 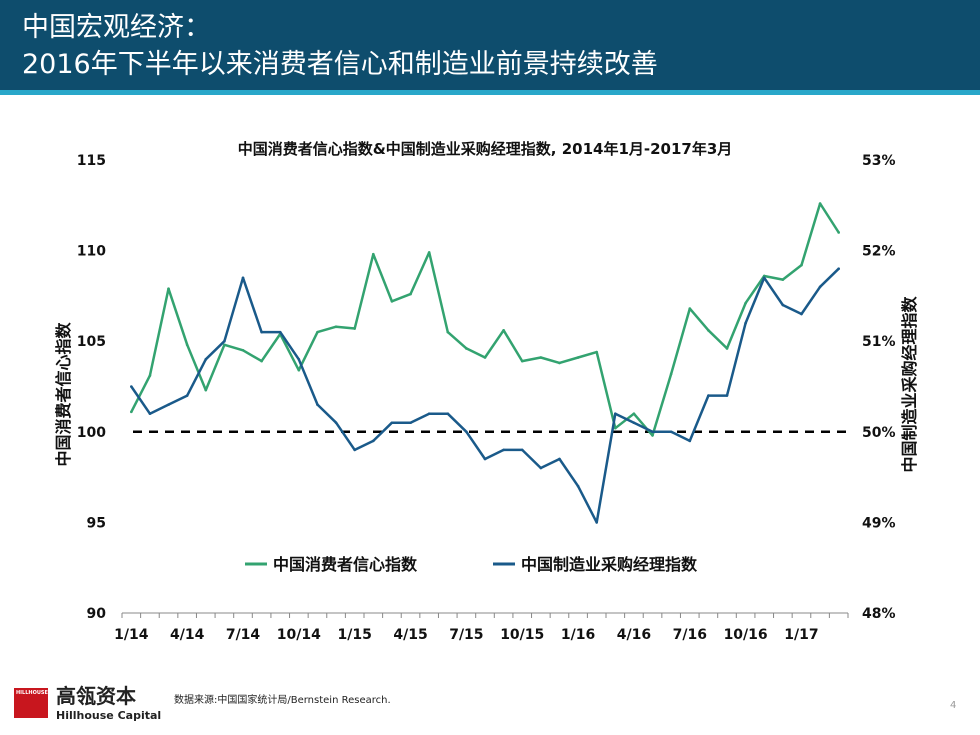 I want to click on x-tick-label: 1/15, so click(x=355, y=635).